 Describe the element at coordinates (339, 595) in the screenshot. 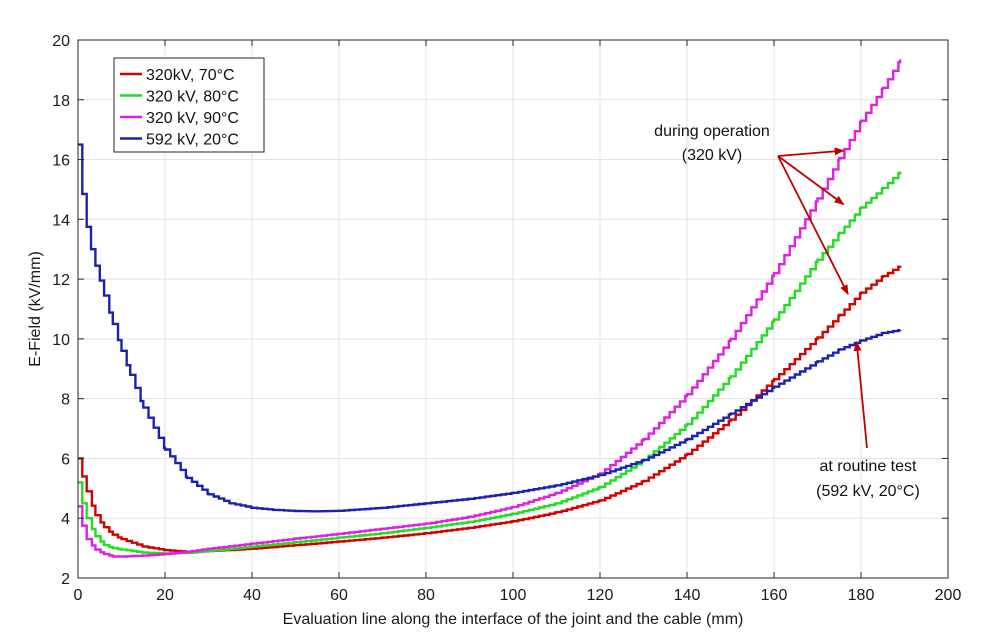

I see `x-tick-label: 60` at that location.